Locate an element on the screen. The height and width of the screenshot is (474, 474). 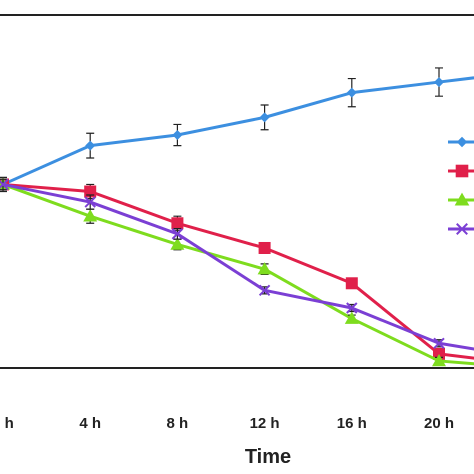
x-tick-label: 16 h is located at coordinates (352, 423).